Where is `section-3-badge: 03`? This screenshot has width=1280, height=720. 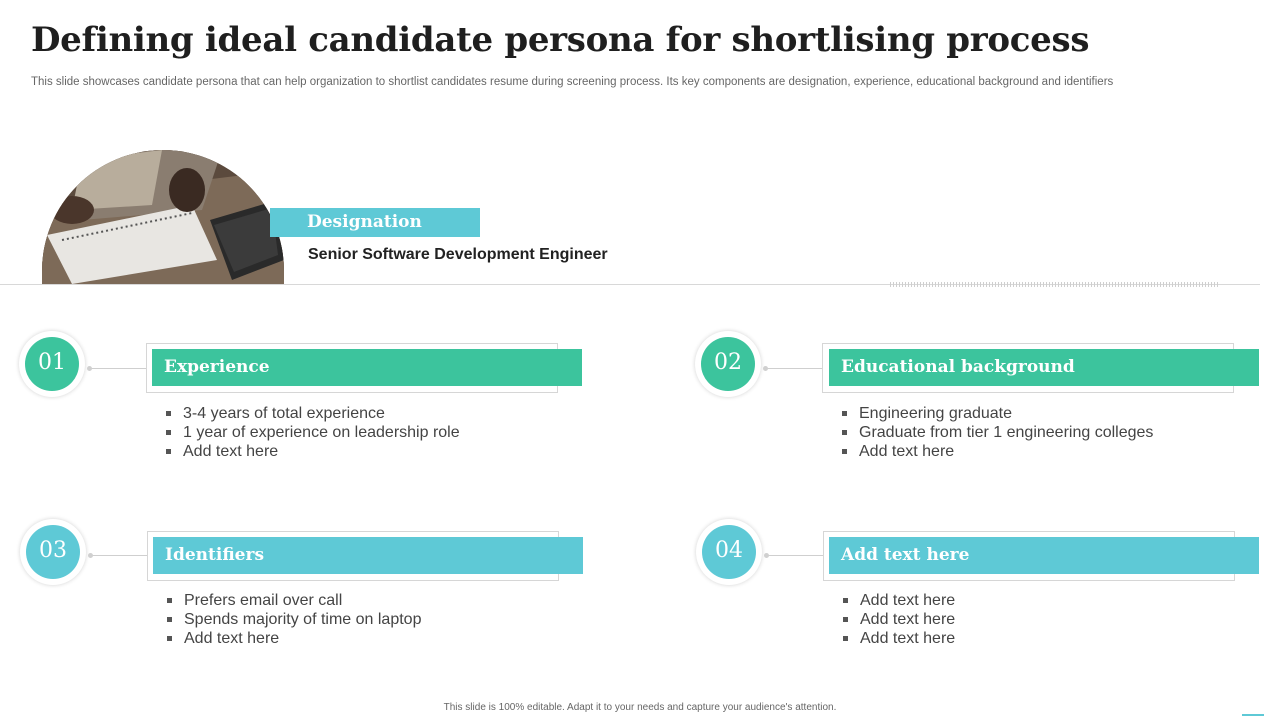 section-3-badge: 03 is located at coordinates (53, 552).